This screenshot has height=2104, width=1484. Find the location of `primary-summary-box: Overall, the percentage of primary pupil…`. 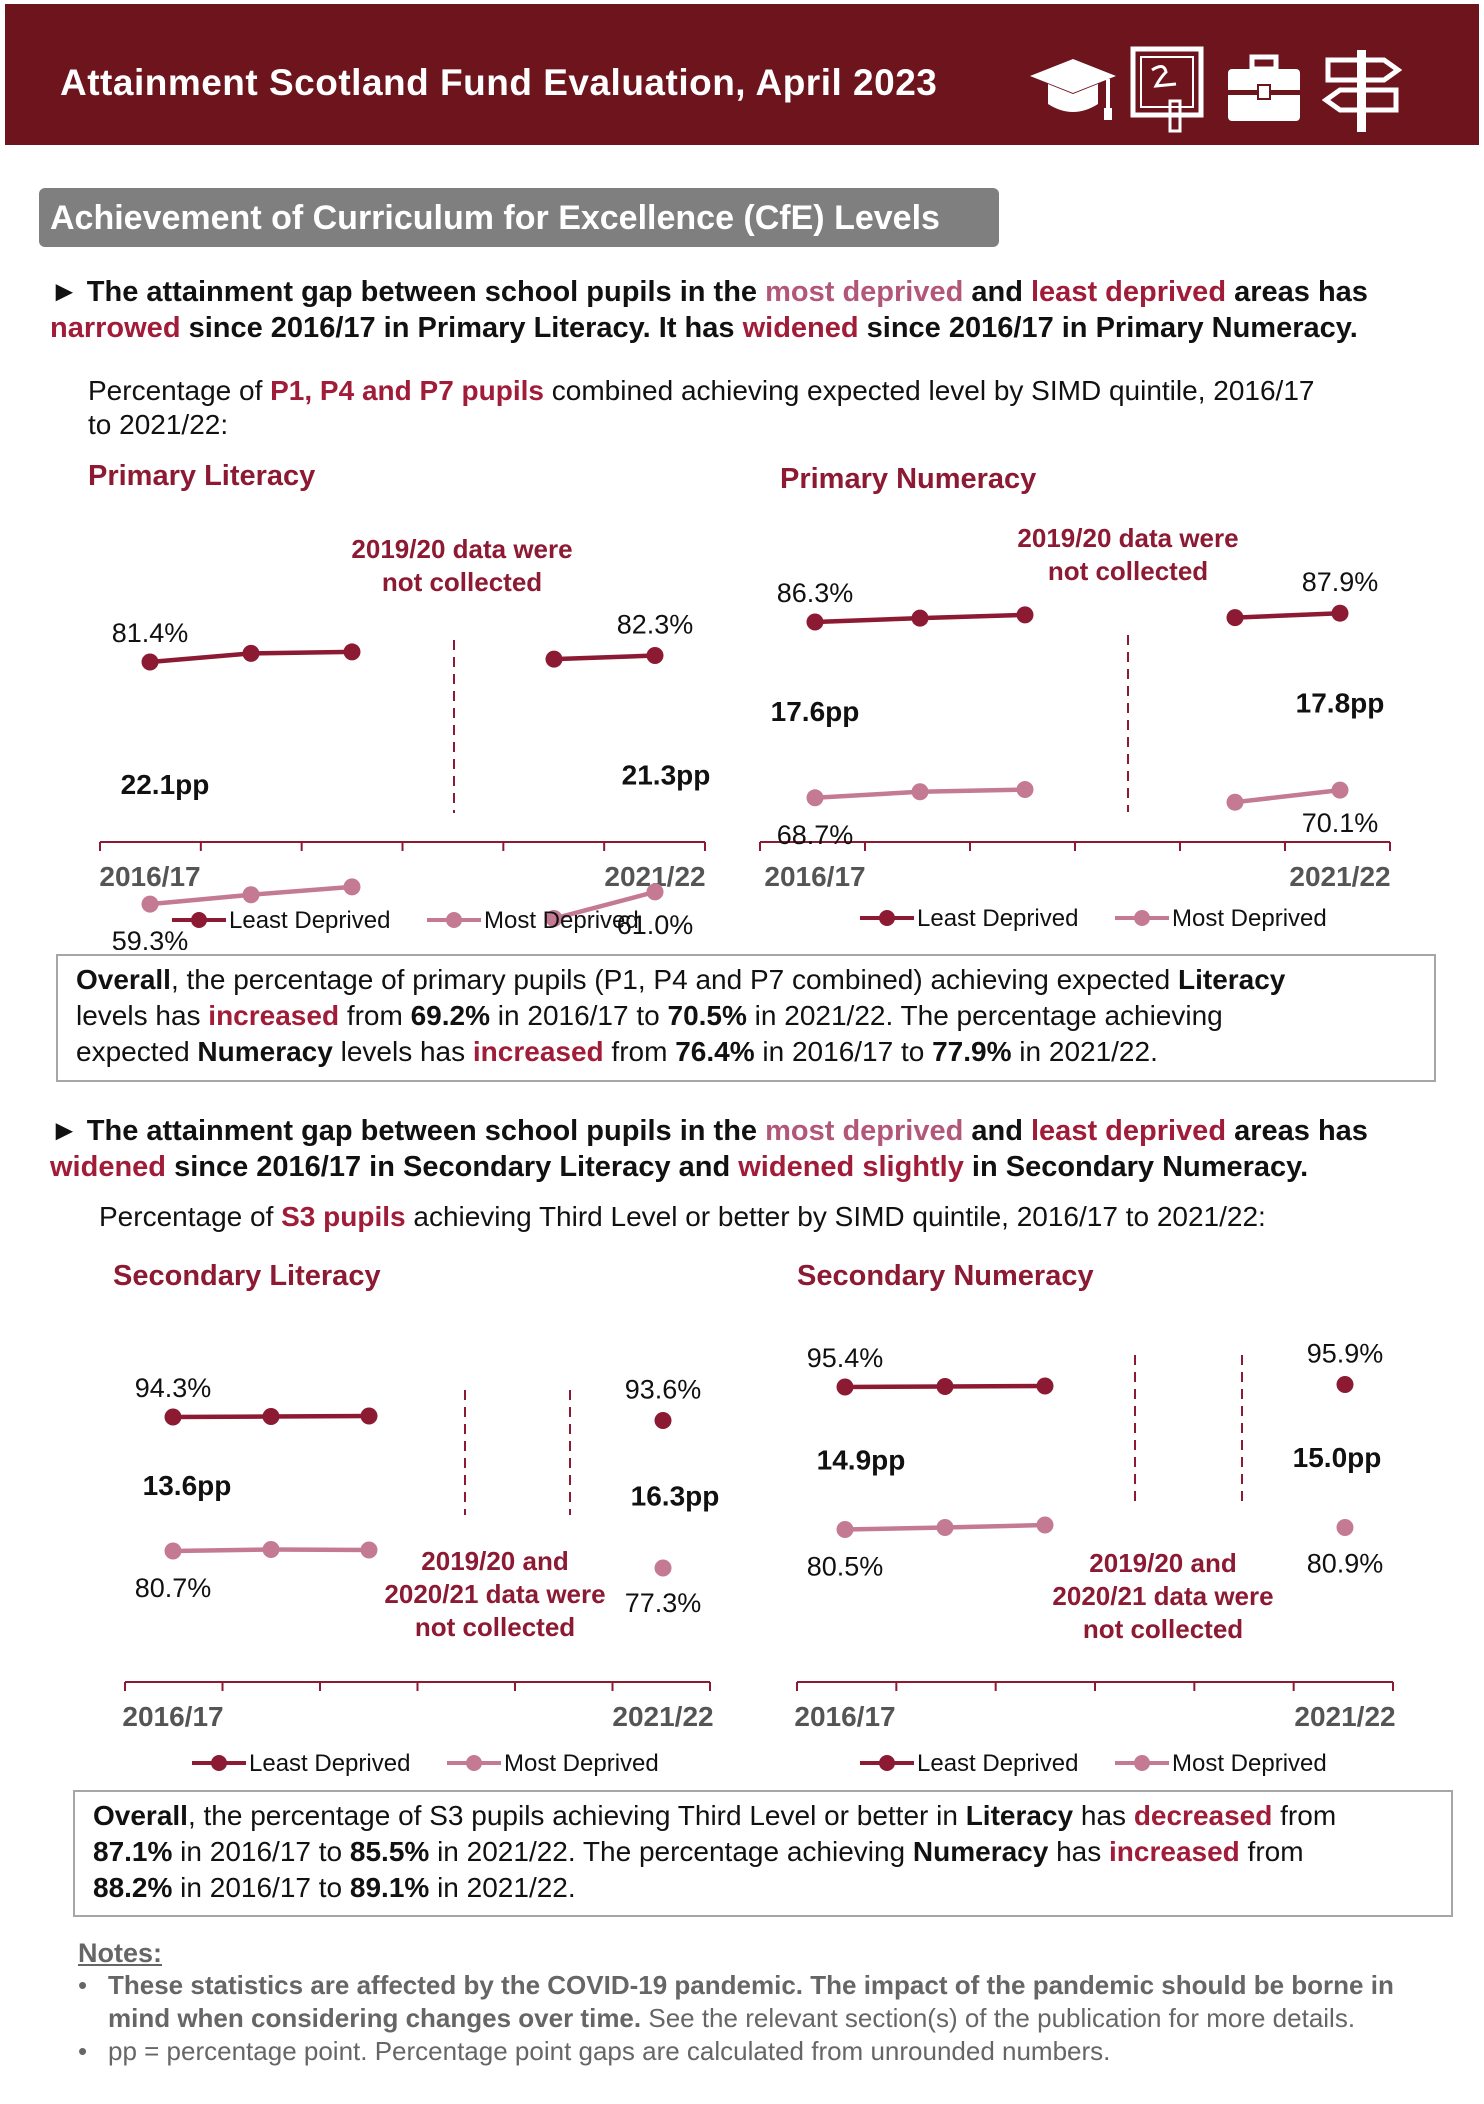

primary-summary-box: Overall, the percentage of primary pupil… is located at coordinates (746, 1018).